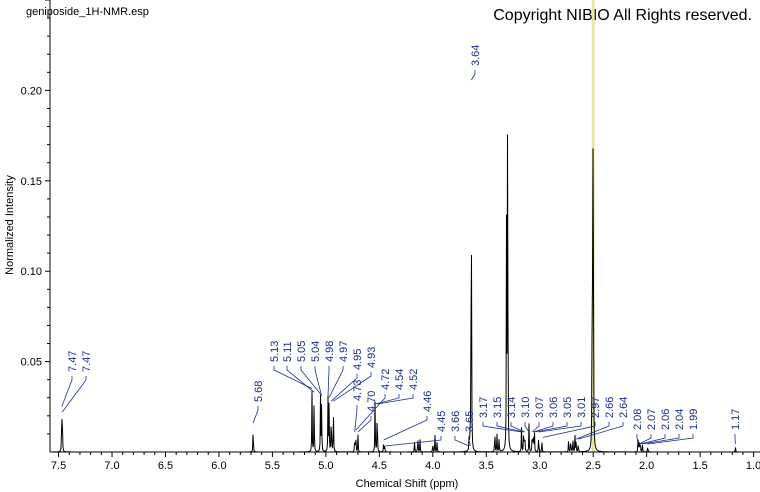 This screenshot has height=492, width=760. Describe the element at coordinates (476, 55) in the screenshot. I see `peak-label: 3.64` at that location.